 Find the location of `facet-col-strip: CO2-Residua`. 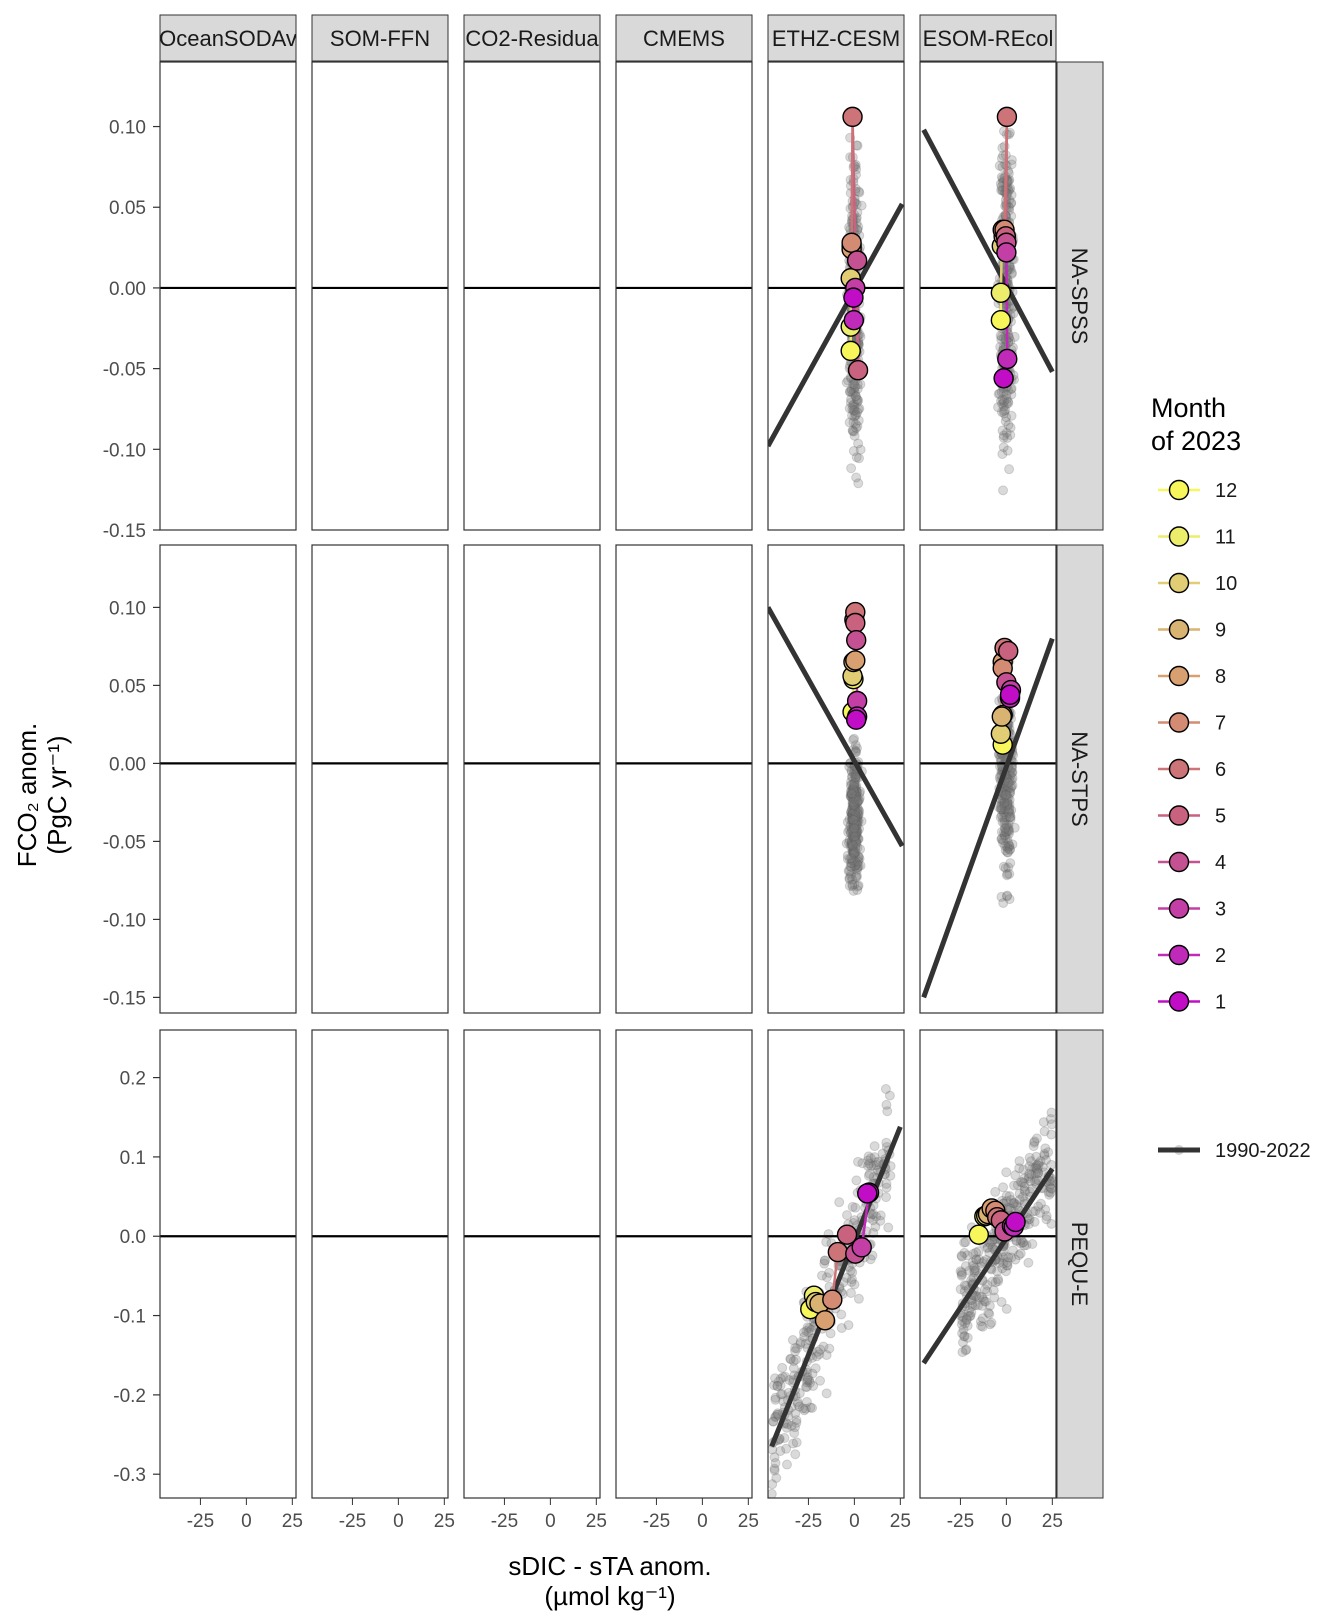

facet-col-strip: CO2-Residua is located at coordinates (532, 38).